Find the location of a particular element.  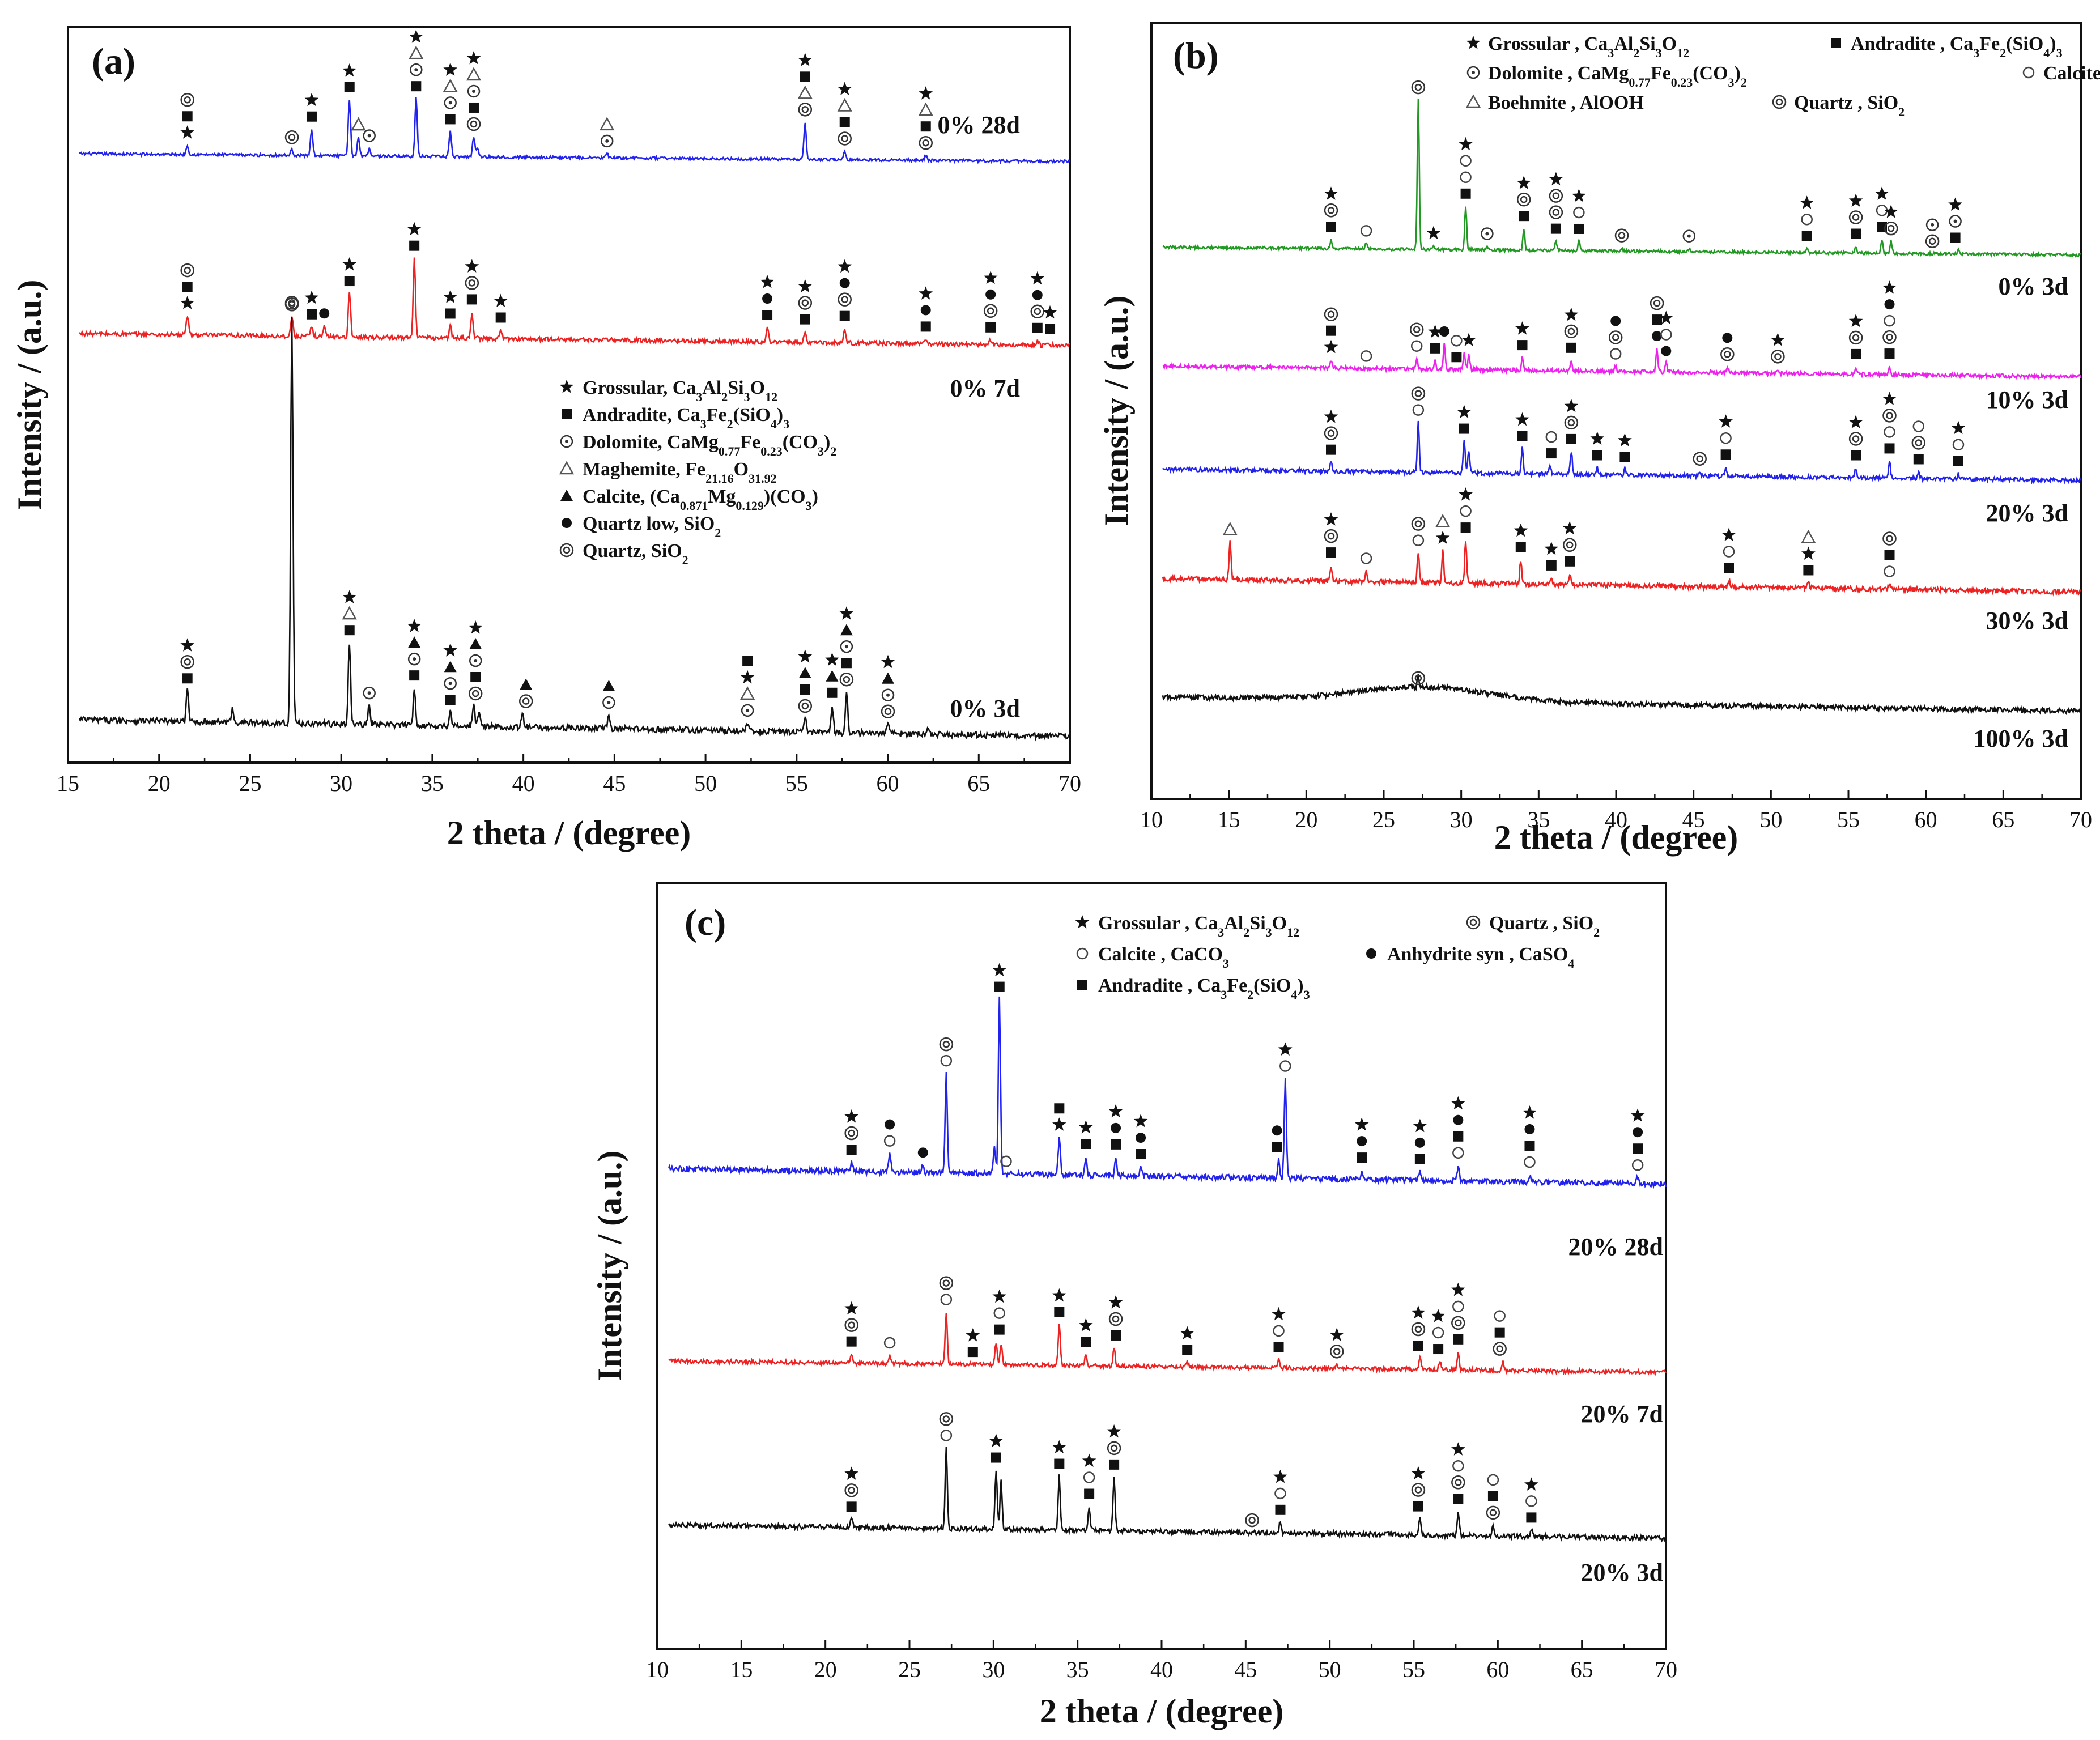

legend-marker-square is located at coordinates (1836, 43).